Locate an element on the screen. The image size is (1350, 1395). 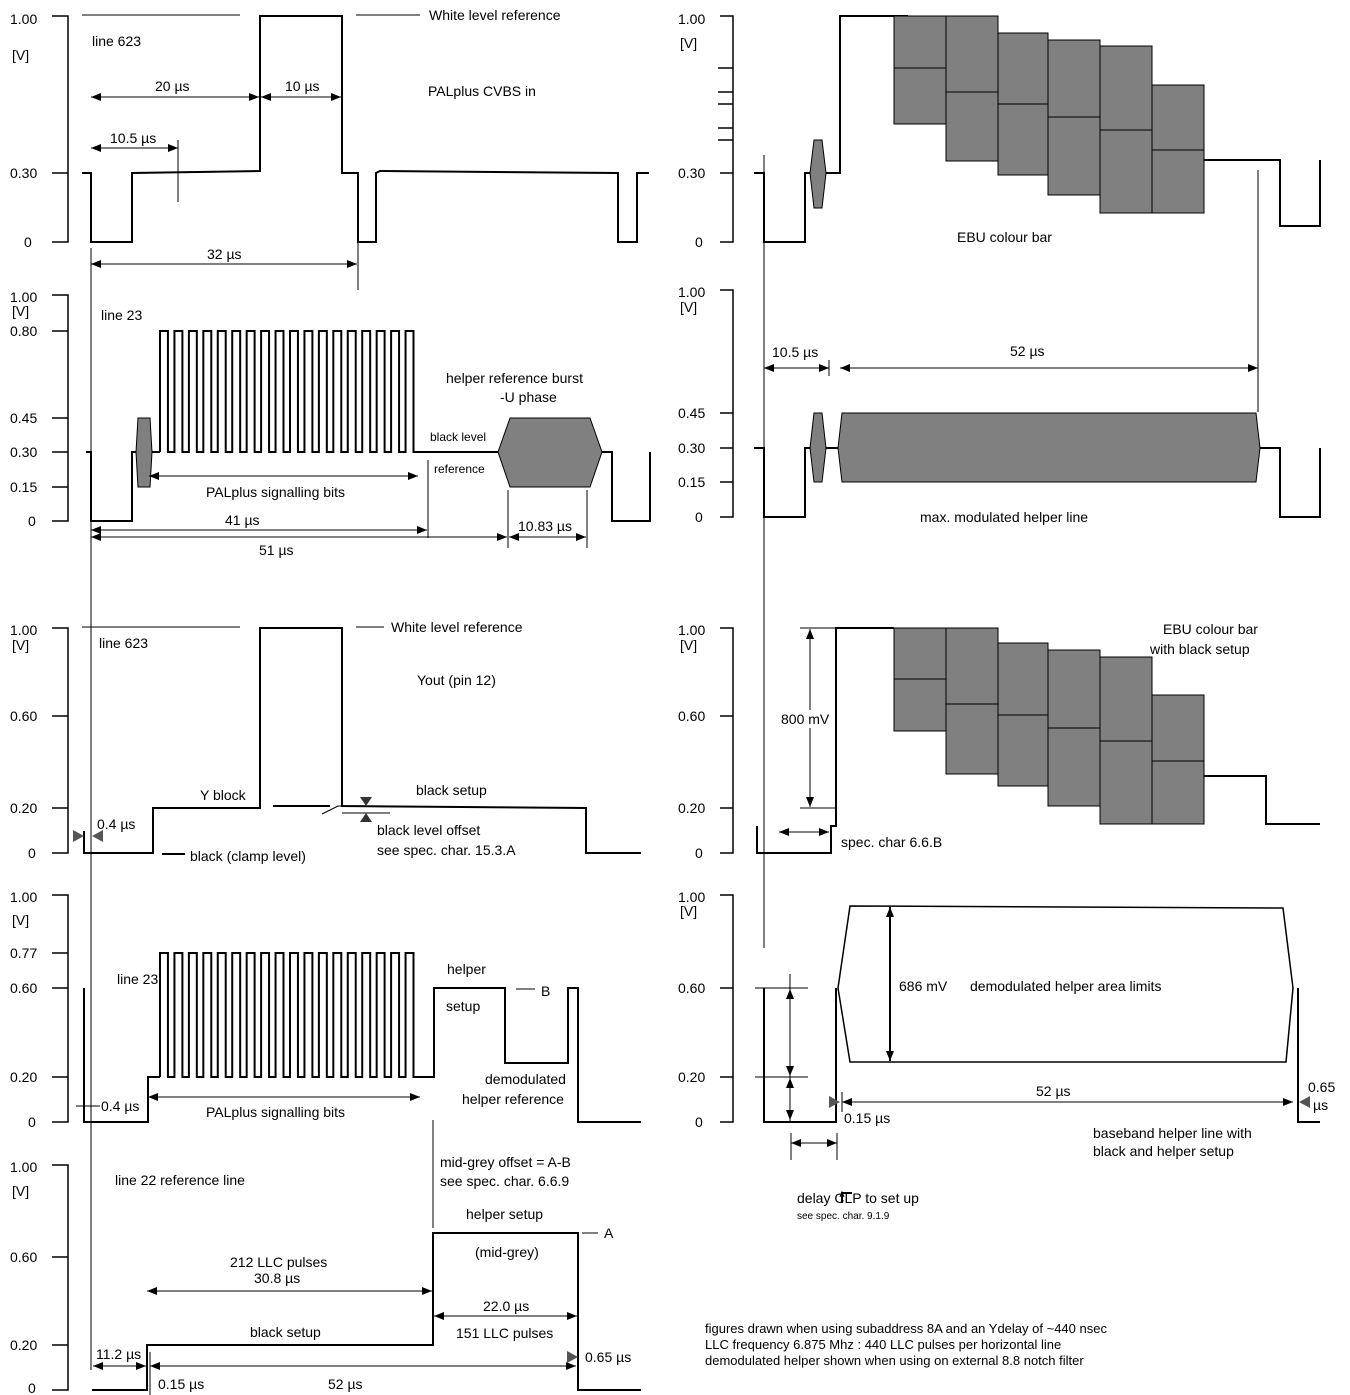
ebu-waveform is located at coordinates (831, 129).